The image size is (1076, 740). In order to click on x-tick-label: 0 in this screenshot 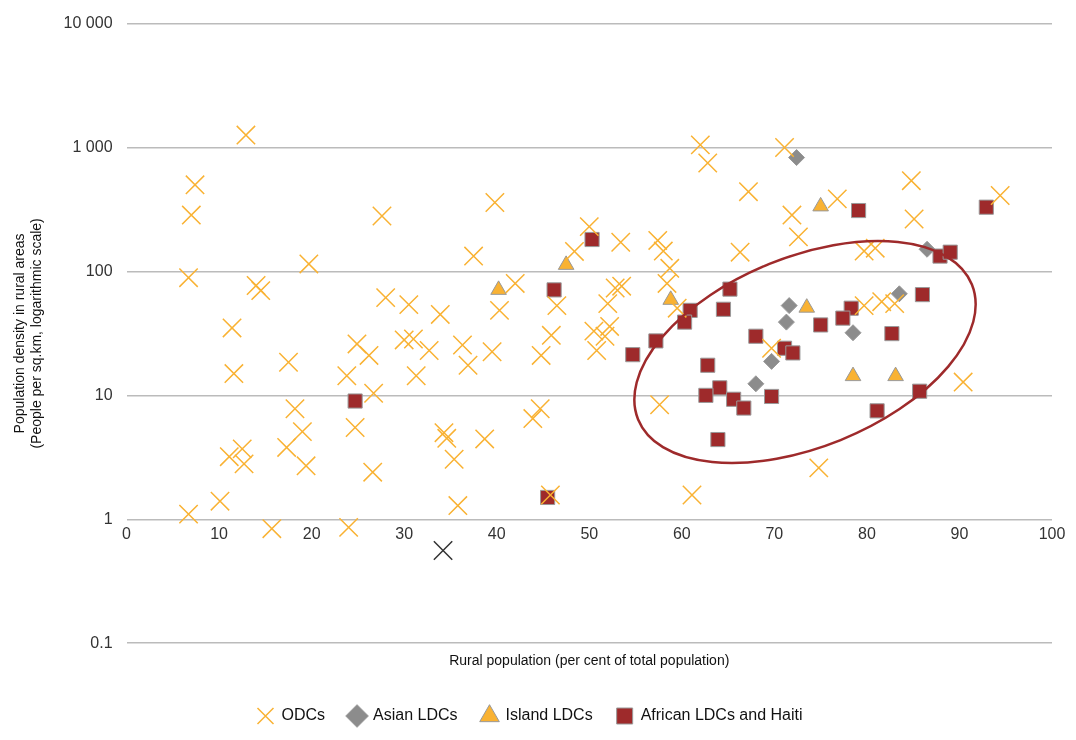, I will do `click(127, 534)`.